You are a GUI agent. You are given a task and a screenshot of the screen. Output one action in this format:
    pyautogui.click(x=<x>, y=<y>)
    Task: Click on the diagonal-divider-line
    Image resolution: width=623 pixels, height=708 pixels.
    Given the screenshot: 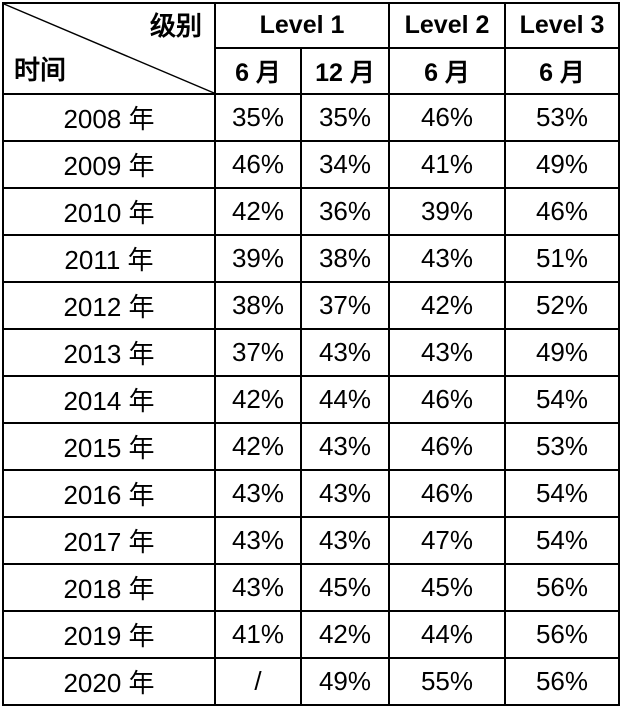 What is the action you would take?
    pyautogui.click(x=109, y=48)
    